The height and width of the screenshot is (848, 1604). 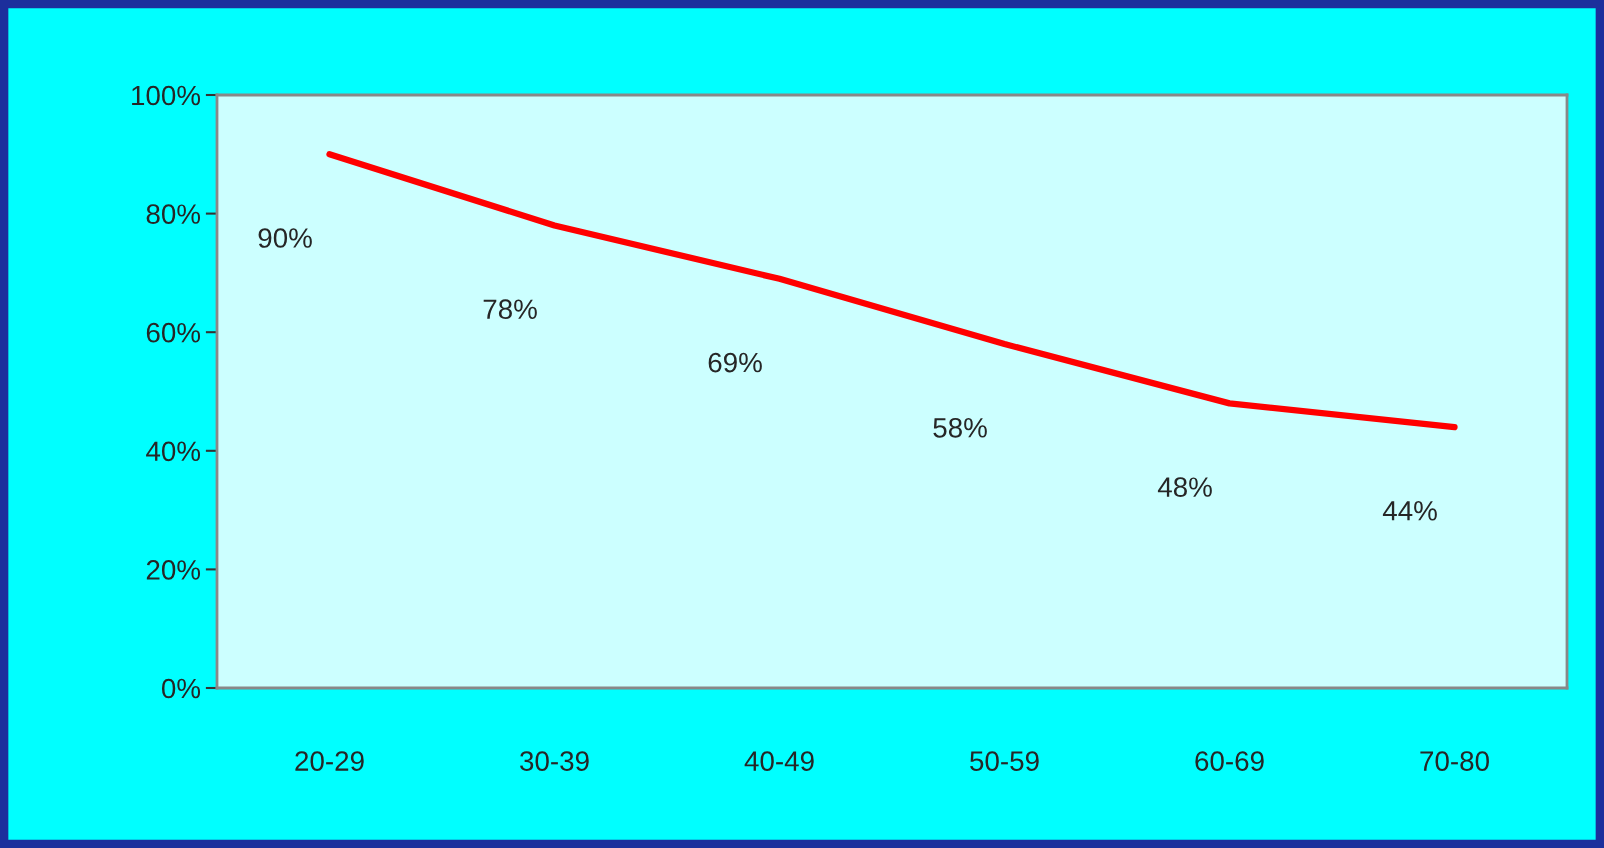 What do you see at coordinates (166, 95) in the screenshot?
I see `y-tick-label: 100%` at bounding box center [166, 95].